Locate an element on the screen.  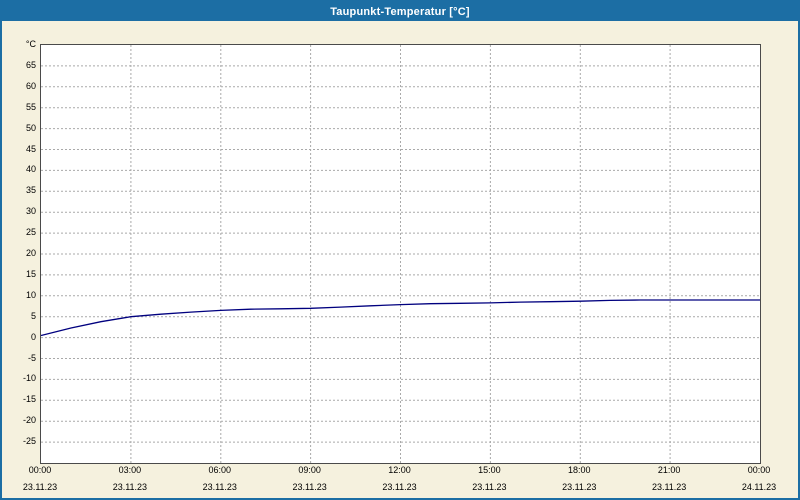
y-tick-label: 45 is located at coordinates (30, 148).